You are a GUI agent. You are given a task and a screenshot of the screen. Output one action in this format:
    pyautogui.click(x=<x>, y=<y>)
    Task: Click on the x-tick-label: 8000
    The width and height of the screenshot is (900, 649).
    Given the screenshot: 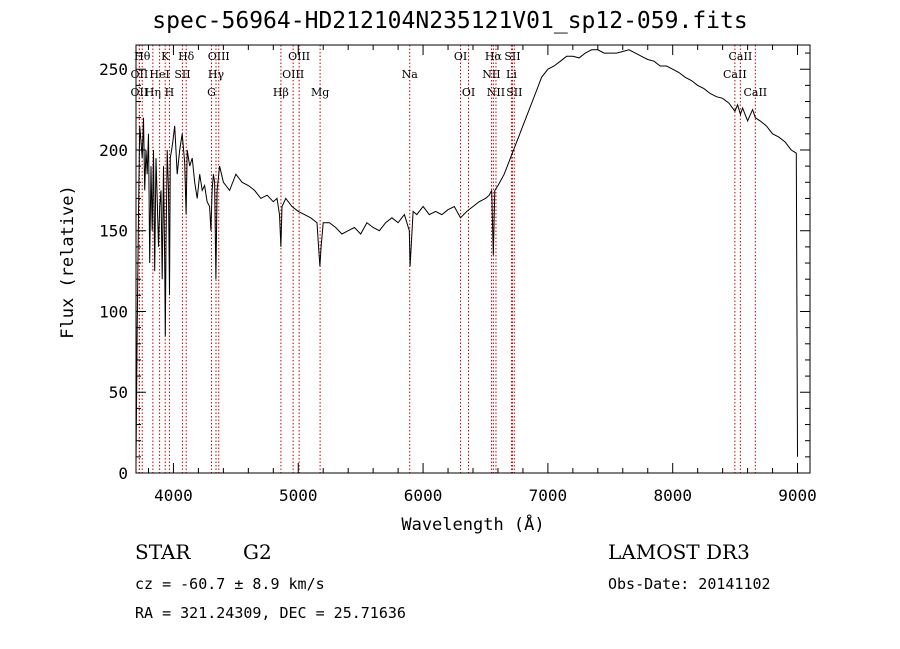 What is the action you would take?
    pyautogui.click(x=672, y=495)
    